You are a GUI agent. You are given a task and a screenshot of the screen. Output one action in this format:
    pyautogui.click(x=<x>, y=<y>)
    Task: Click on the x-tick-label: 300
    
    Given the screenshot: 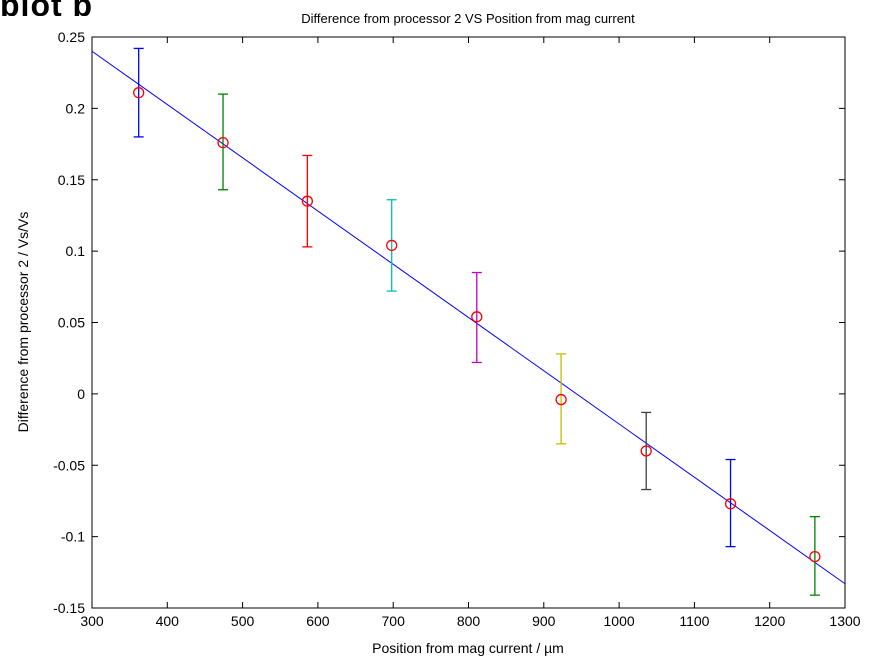 What is the action you would take?
    pyautogui.click(x=92, y=621)
    